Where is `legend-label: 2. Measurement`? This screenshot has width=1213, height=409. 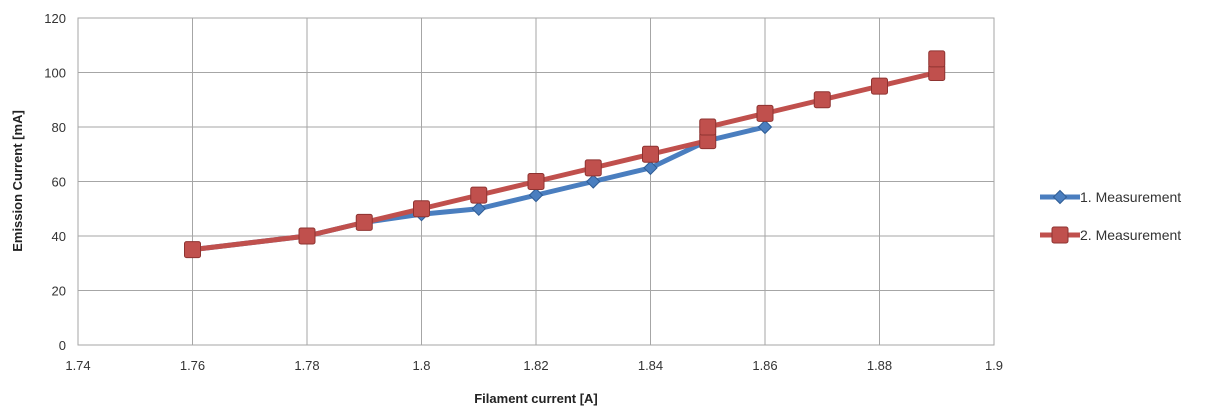
legend-label: 2. Measurement is located at coordinates (1130, 235).